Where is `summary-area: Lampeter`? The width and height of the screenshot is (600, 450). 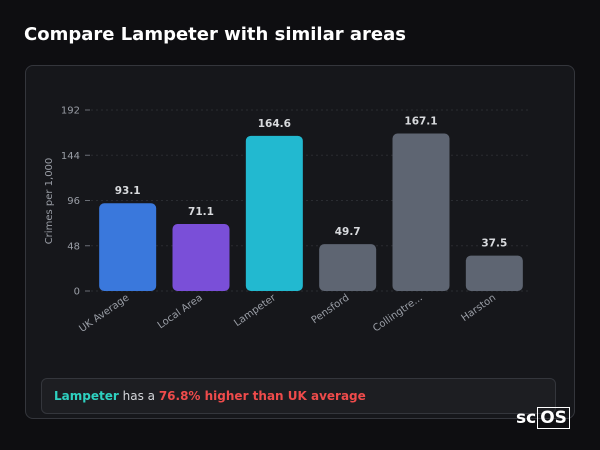 summary-area: Lampeter is located at coordinates (86, 396).